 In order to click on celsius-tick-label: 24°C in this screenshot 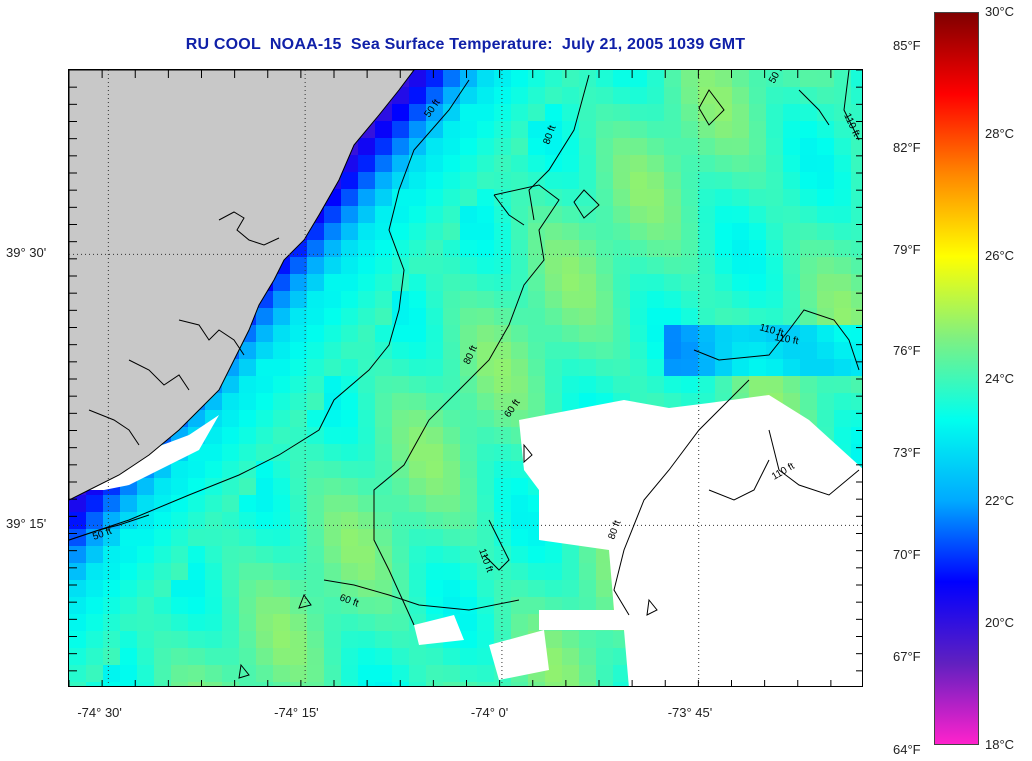, I will do `click(1000, 378)`.